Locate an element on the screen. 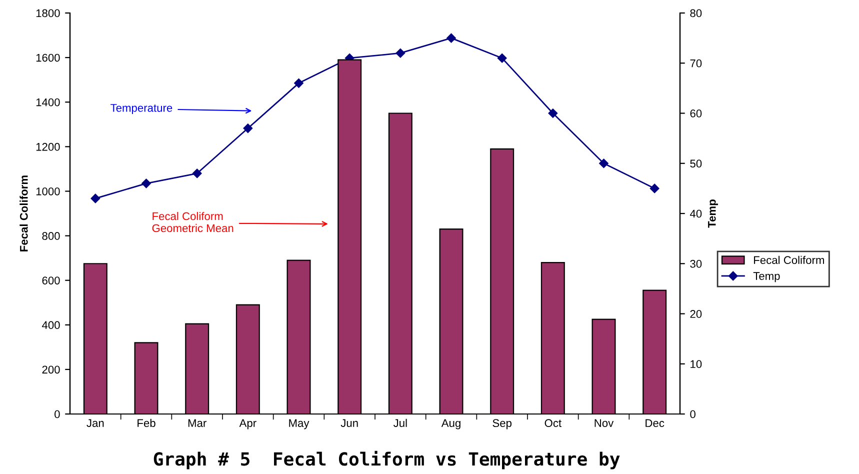 The width and height of the screenshot is (859, 474). x-tick-label: May is located at coordinates (299, 424).